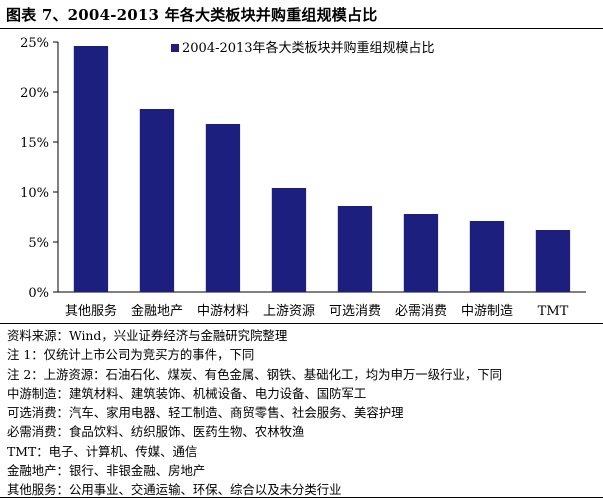 This screenshot has width=603, height=500. Describe the element at coordinates (174, 490) in the screenshot. I see `note-other-services: 其他服务：公用事业、交通运输、环保、综合以及未分类行业` at that location.